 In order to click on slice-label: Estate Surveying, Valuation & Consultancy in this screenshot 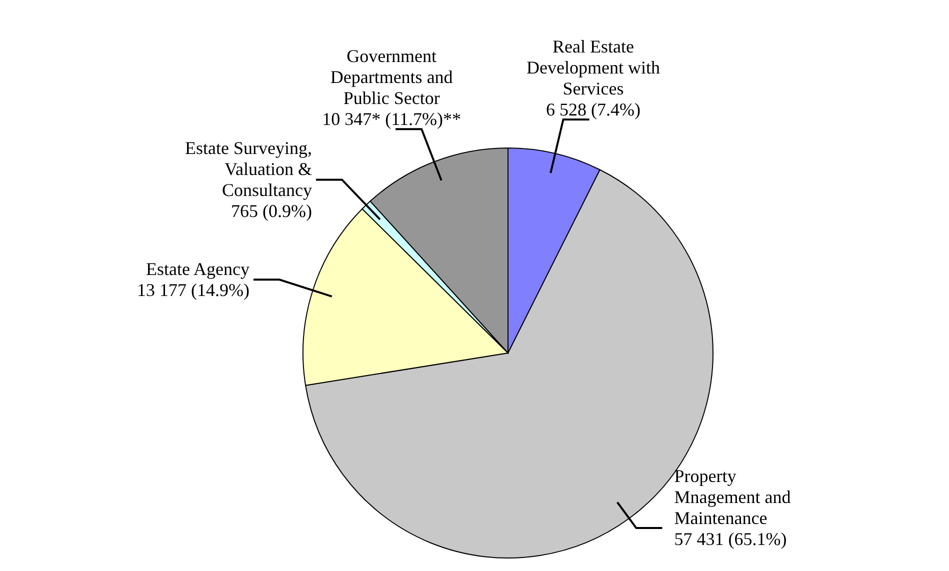, I will do `click(248, 169)`.